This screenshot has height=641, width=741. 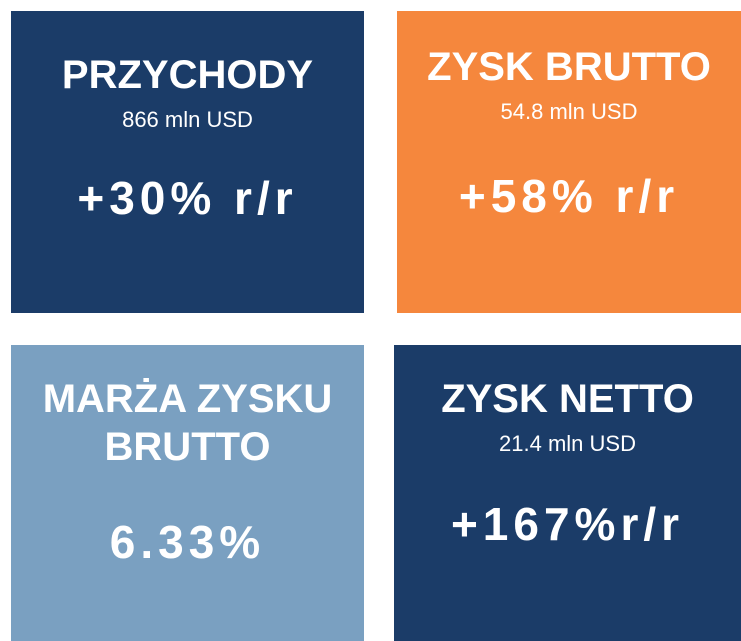 What do you see at coordinates (187, 75) in the screenshot?
I see `tile-title: PRZYCHODY` at bounding box center [187, 75].